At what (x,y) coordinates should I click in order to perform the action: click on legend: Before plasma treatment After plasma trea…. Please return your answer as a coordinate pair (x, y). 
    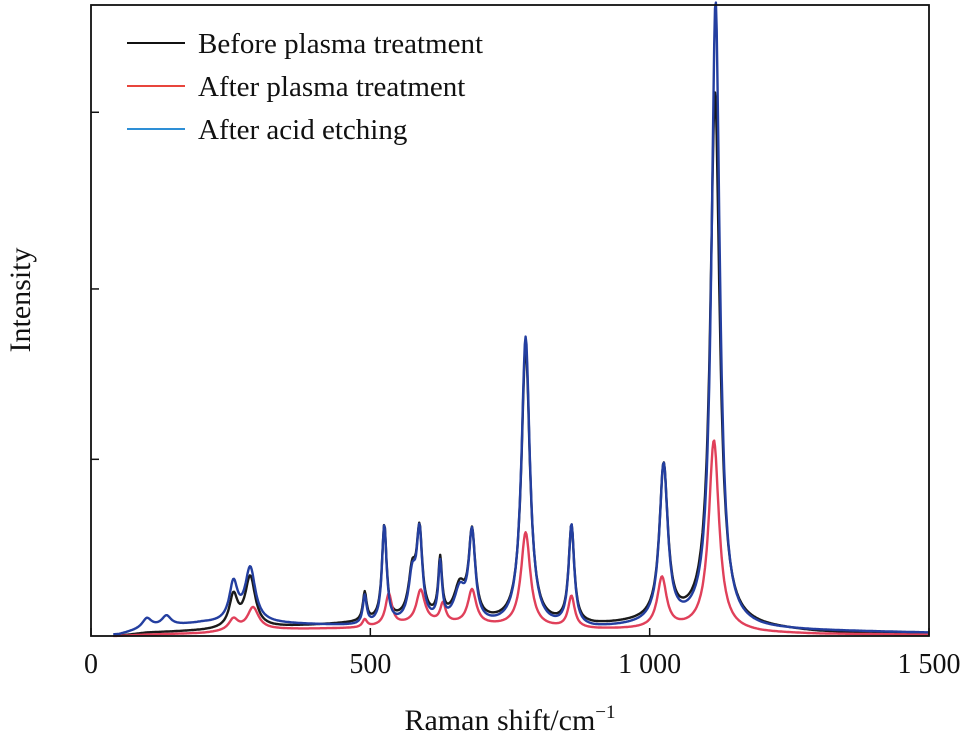
    Looking at the image, I should click on (305, 87).